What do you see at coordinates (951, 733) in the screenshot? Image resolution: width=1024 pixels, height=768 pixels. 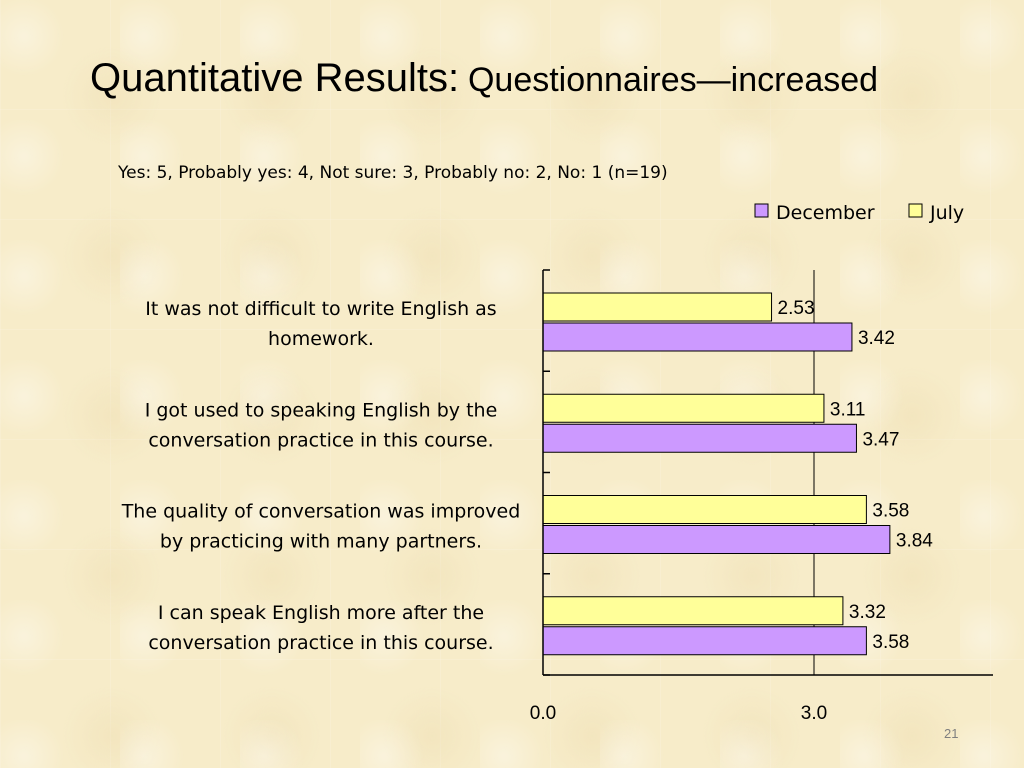 I see `page-number: 21` at bounding box center [951, 733].